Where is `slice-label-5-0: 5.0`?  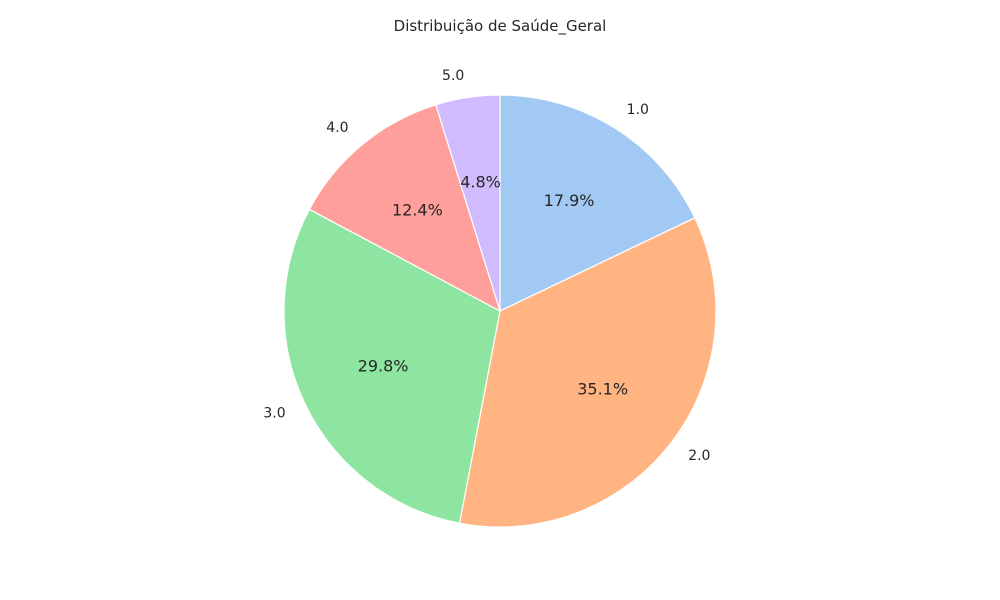
slice-label-5-0: 5.0 is located at coordinates (453, 76).